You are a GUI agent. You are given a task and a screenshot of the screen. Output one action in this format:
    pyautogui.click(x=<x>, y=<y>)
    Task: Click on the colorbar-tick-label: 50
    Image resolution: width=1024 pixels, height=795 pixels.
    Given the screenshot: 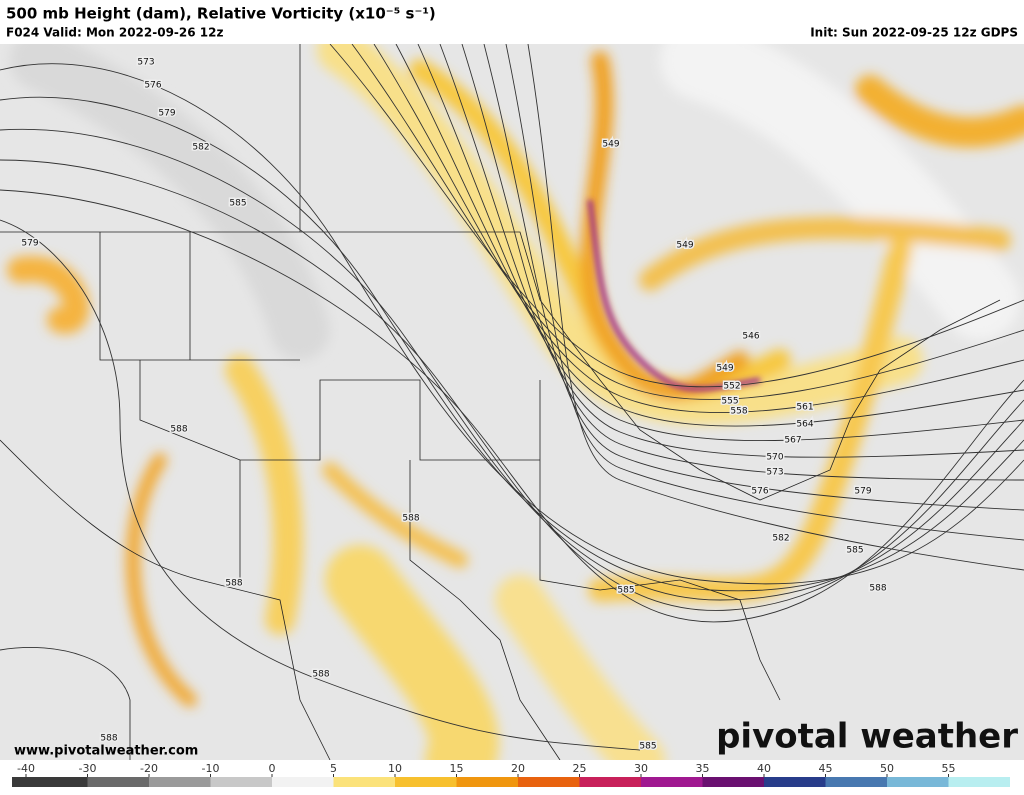 What is the action you would take?
    pyautogui.click(x=887, y=768)
    